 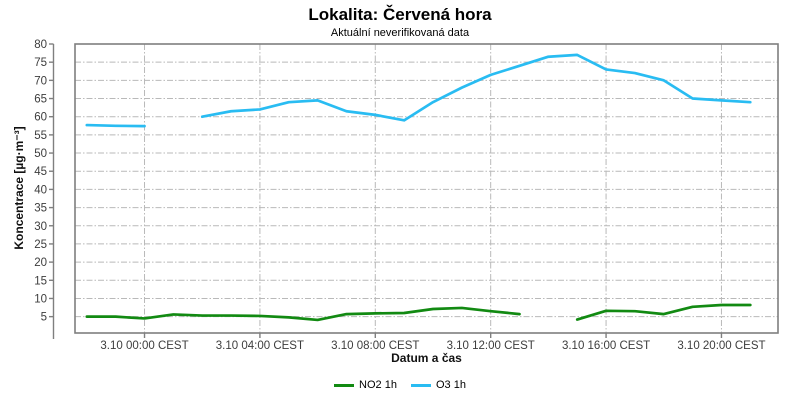 I want to click on x-tick-label: 3.10 20:00 CEST, so click(x=721, y=346).